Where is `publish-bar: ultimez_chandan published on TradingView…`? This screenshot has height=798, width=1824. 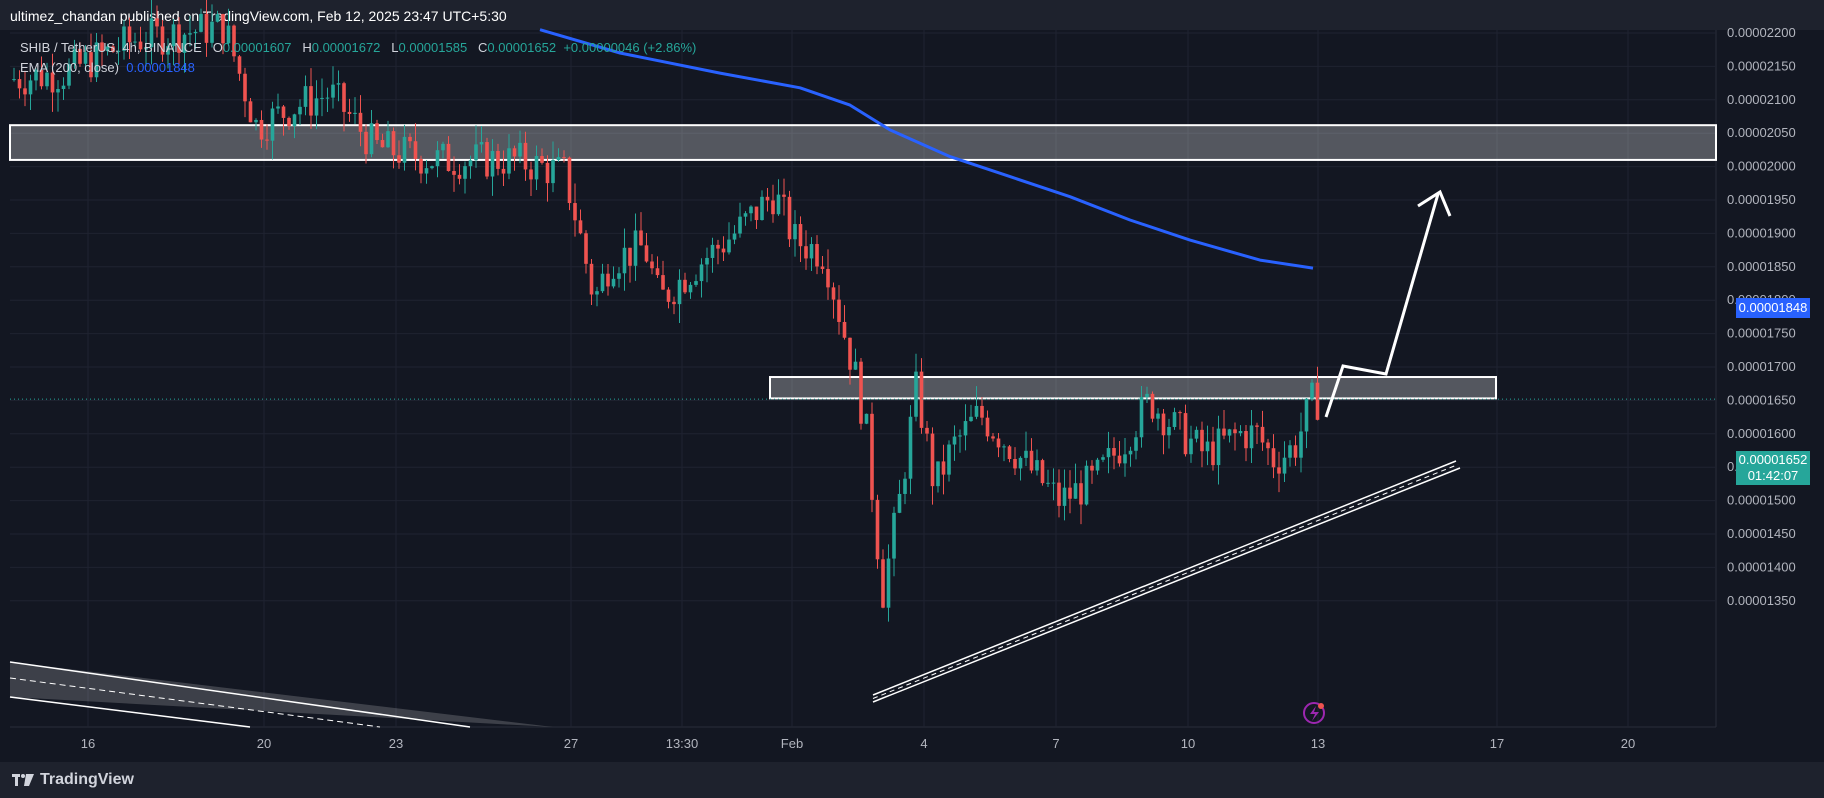
publish-bar: ultimez_chandan published on TradingView… is located at coordinates (912, 15).